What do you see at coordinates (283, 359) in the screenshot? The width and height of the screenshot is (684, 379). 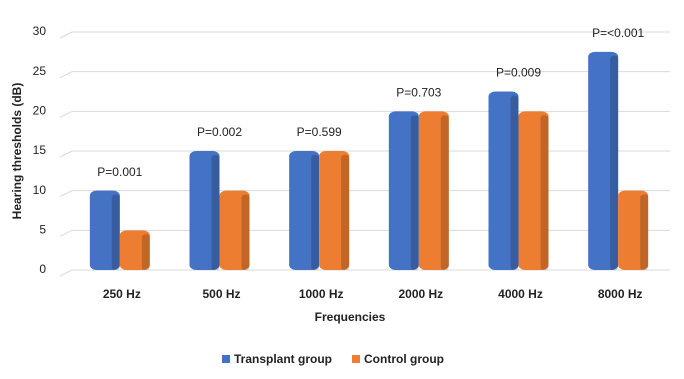 I see `legend-label: Transplant group` at bounding box center [283, 359].